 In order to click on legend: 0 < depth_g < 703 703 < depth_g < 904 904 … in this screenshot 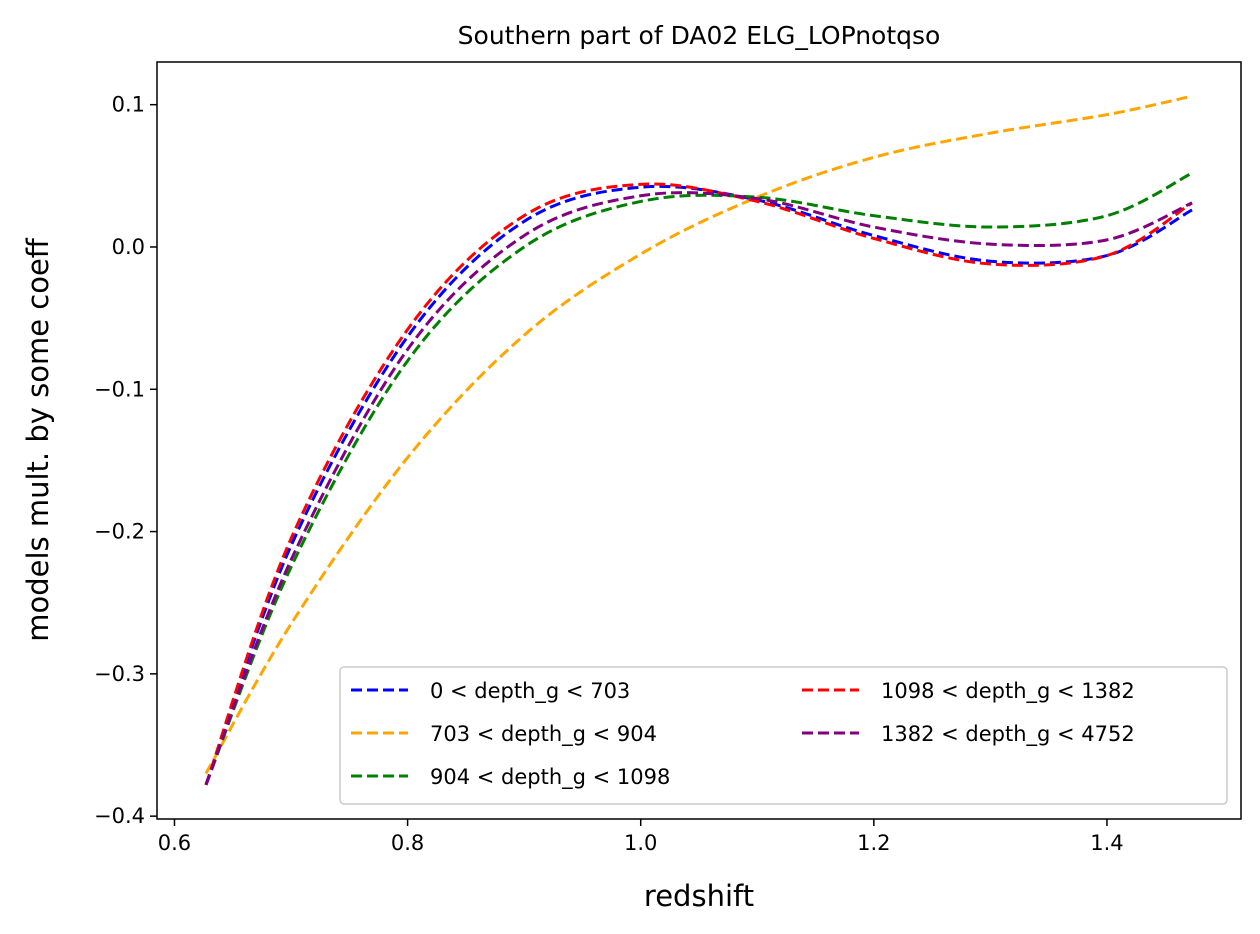, I will do `click(783, 735)`.